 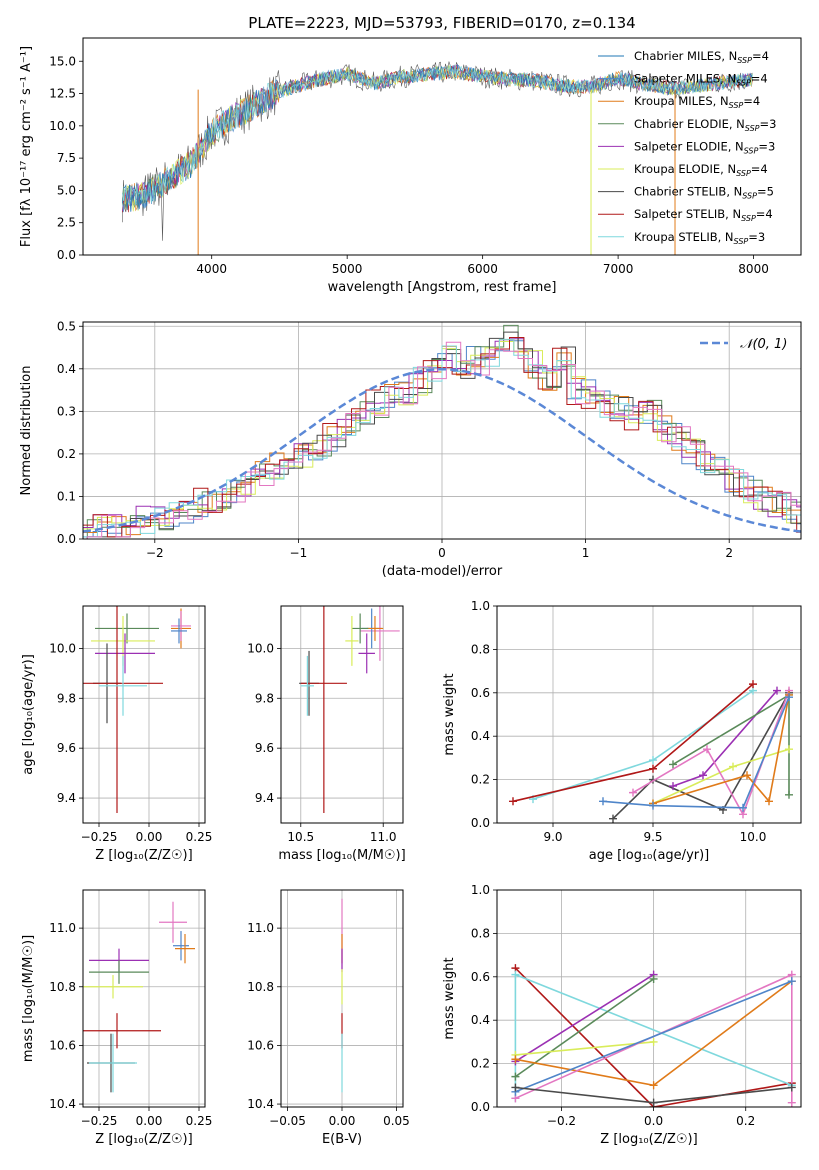 What do you see at coordinates (260, 987) in the screenshot?
I see `y-tick-label: 10.8` at bounding box center [260, 987].